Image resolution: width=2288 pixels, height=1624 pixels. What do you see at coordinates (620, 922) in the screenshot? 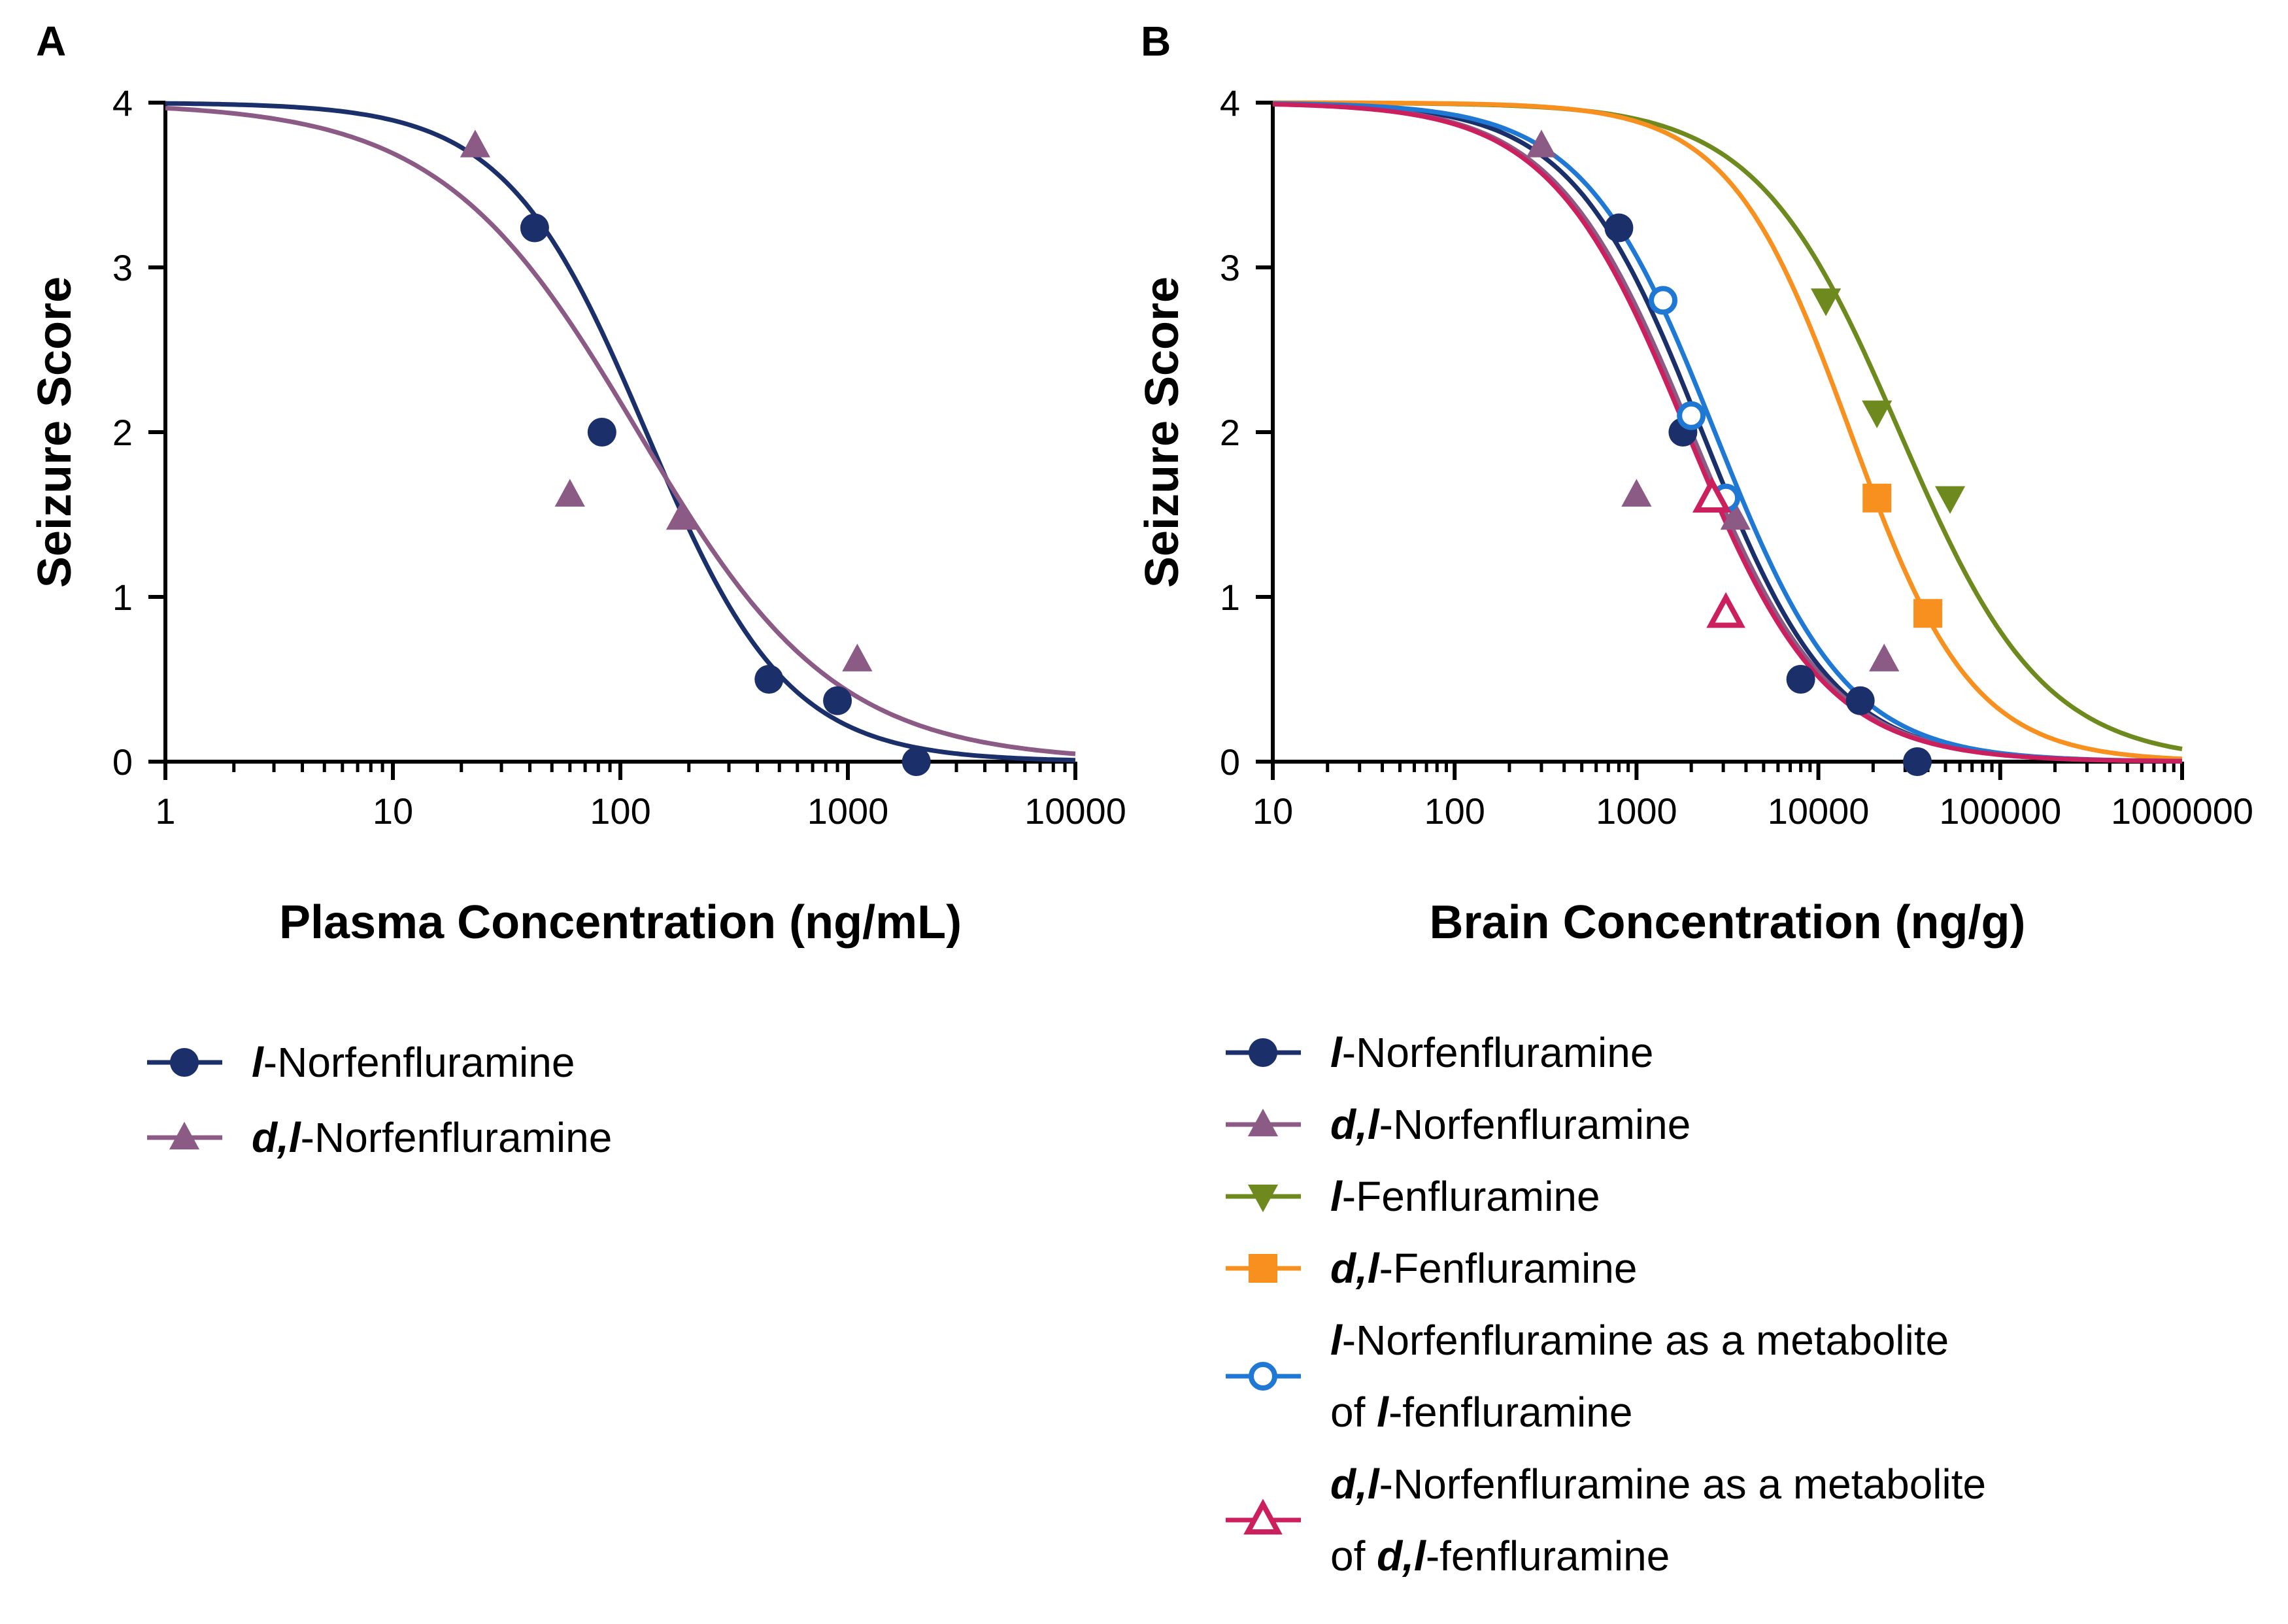
I see `x-axis-title: Plasma Concentration (ng/mL)` at bounding box center [620, 922].